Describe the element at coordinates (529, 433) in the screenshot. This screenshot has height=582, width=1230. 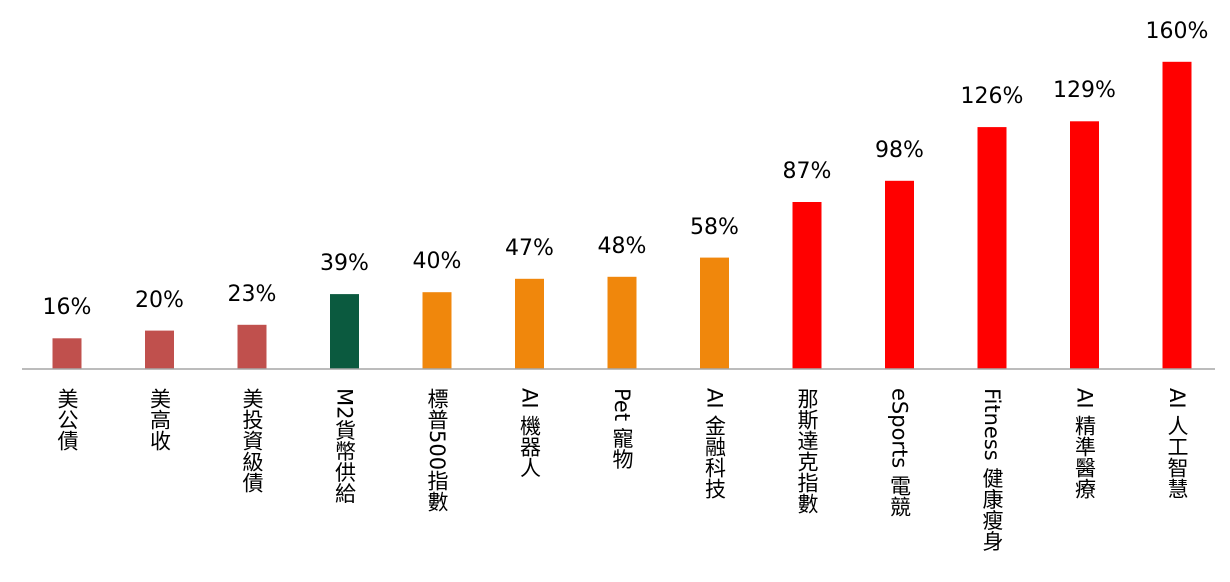
I see `category-label-6: AI 機器人` at that location.